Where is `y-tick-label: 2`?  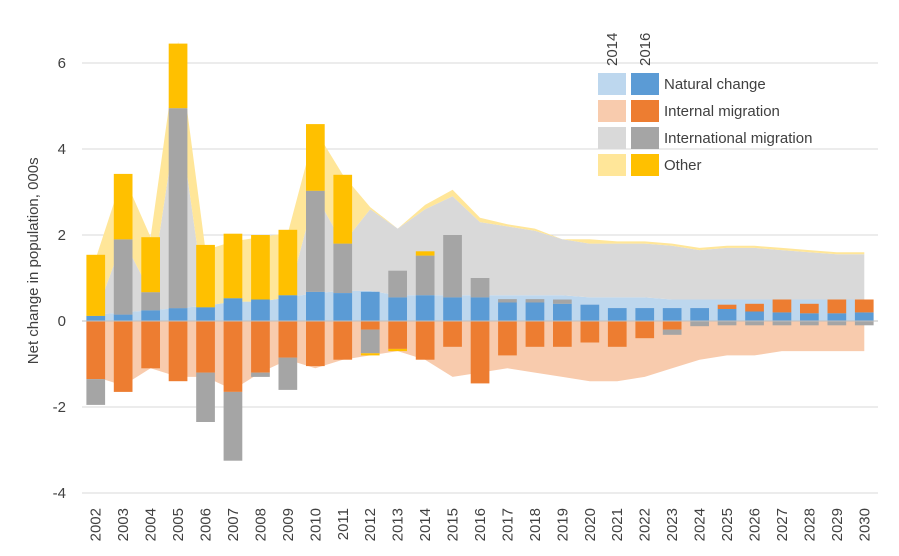
y-tick-label: 2 is located at coordinates (62, 235).